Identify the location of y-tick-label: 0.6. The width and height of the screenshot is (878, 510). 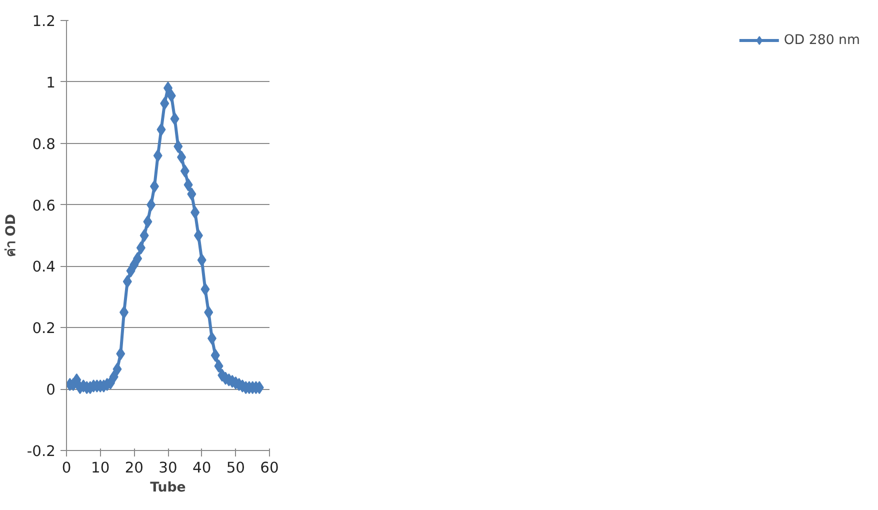
(44, 205).